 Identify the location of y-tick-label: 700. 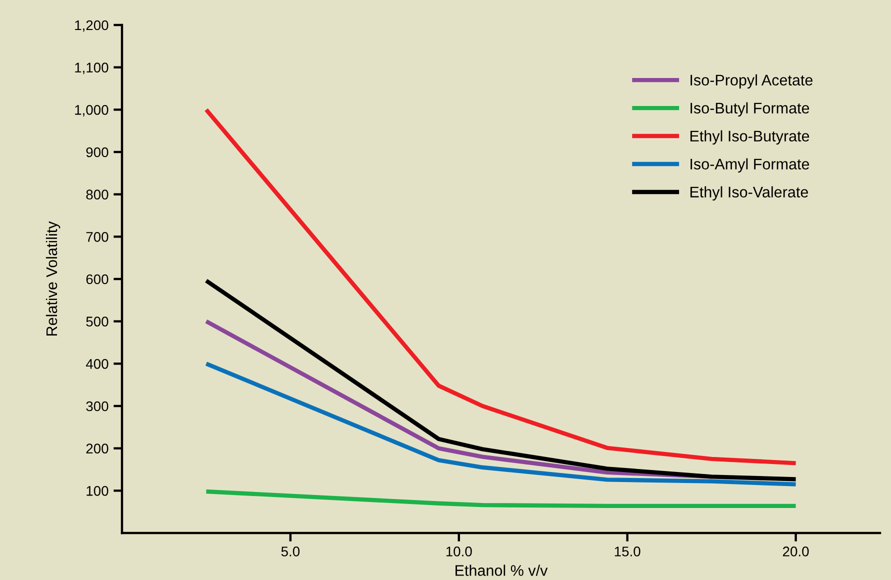
(97, 237).